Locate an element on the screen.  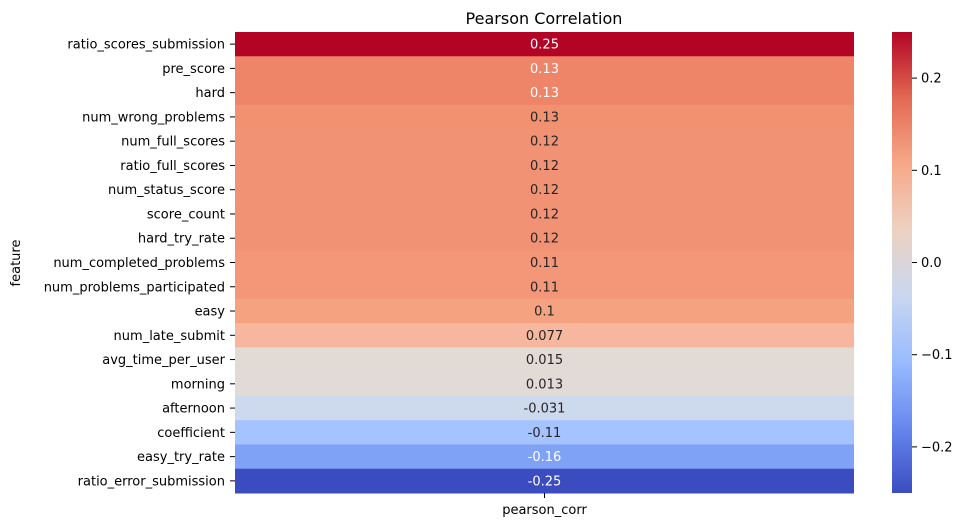
y-tick-label: num_full_scores is located at coordinates (173, 142).